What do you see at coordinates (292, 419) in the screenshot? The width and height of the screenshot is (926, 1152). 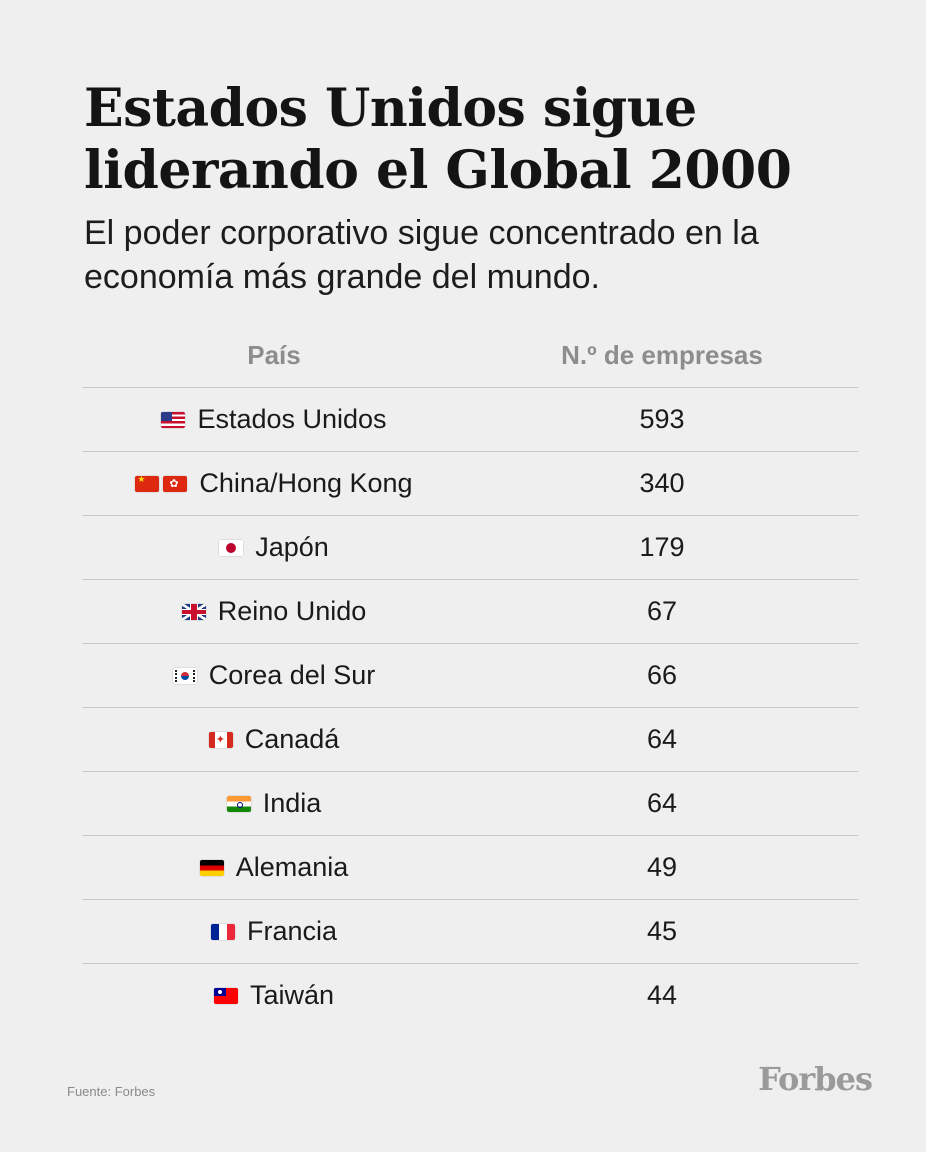 I see `country-name: Estados Unidos` at bounding box center [292, 419].